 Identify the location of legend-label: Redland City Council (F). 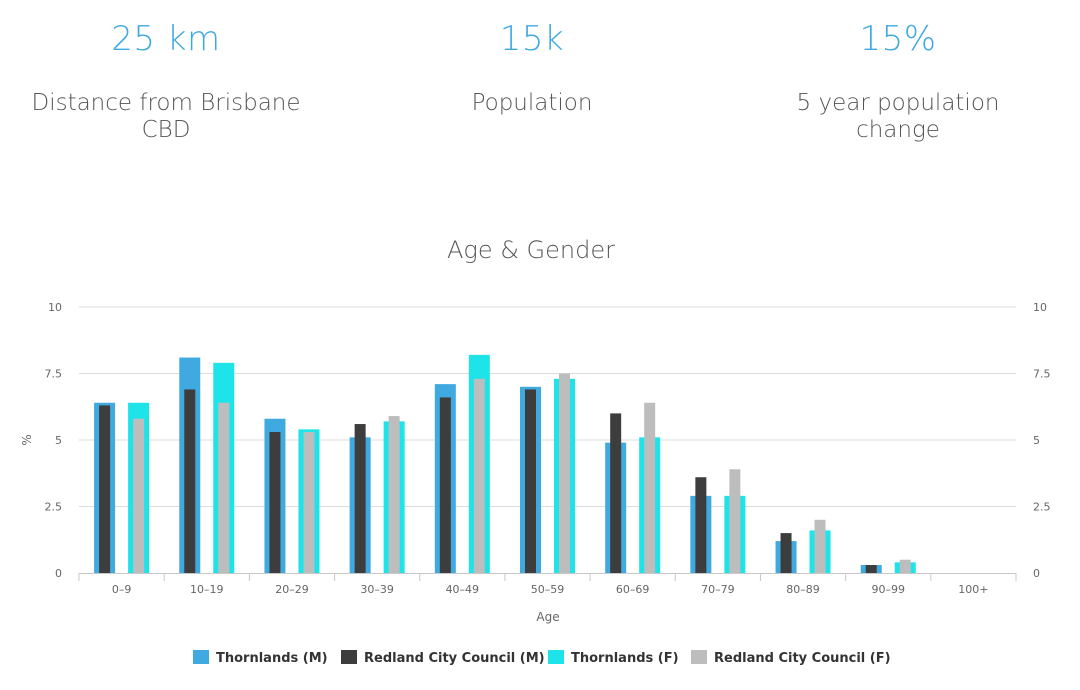
(802, 658).